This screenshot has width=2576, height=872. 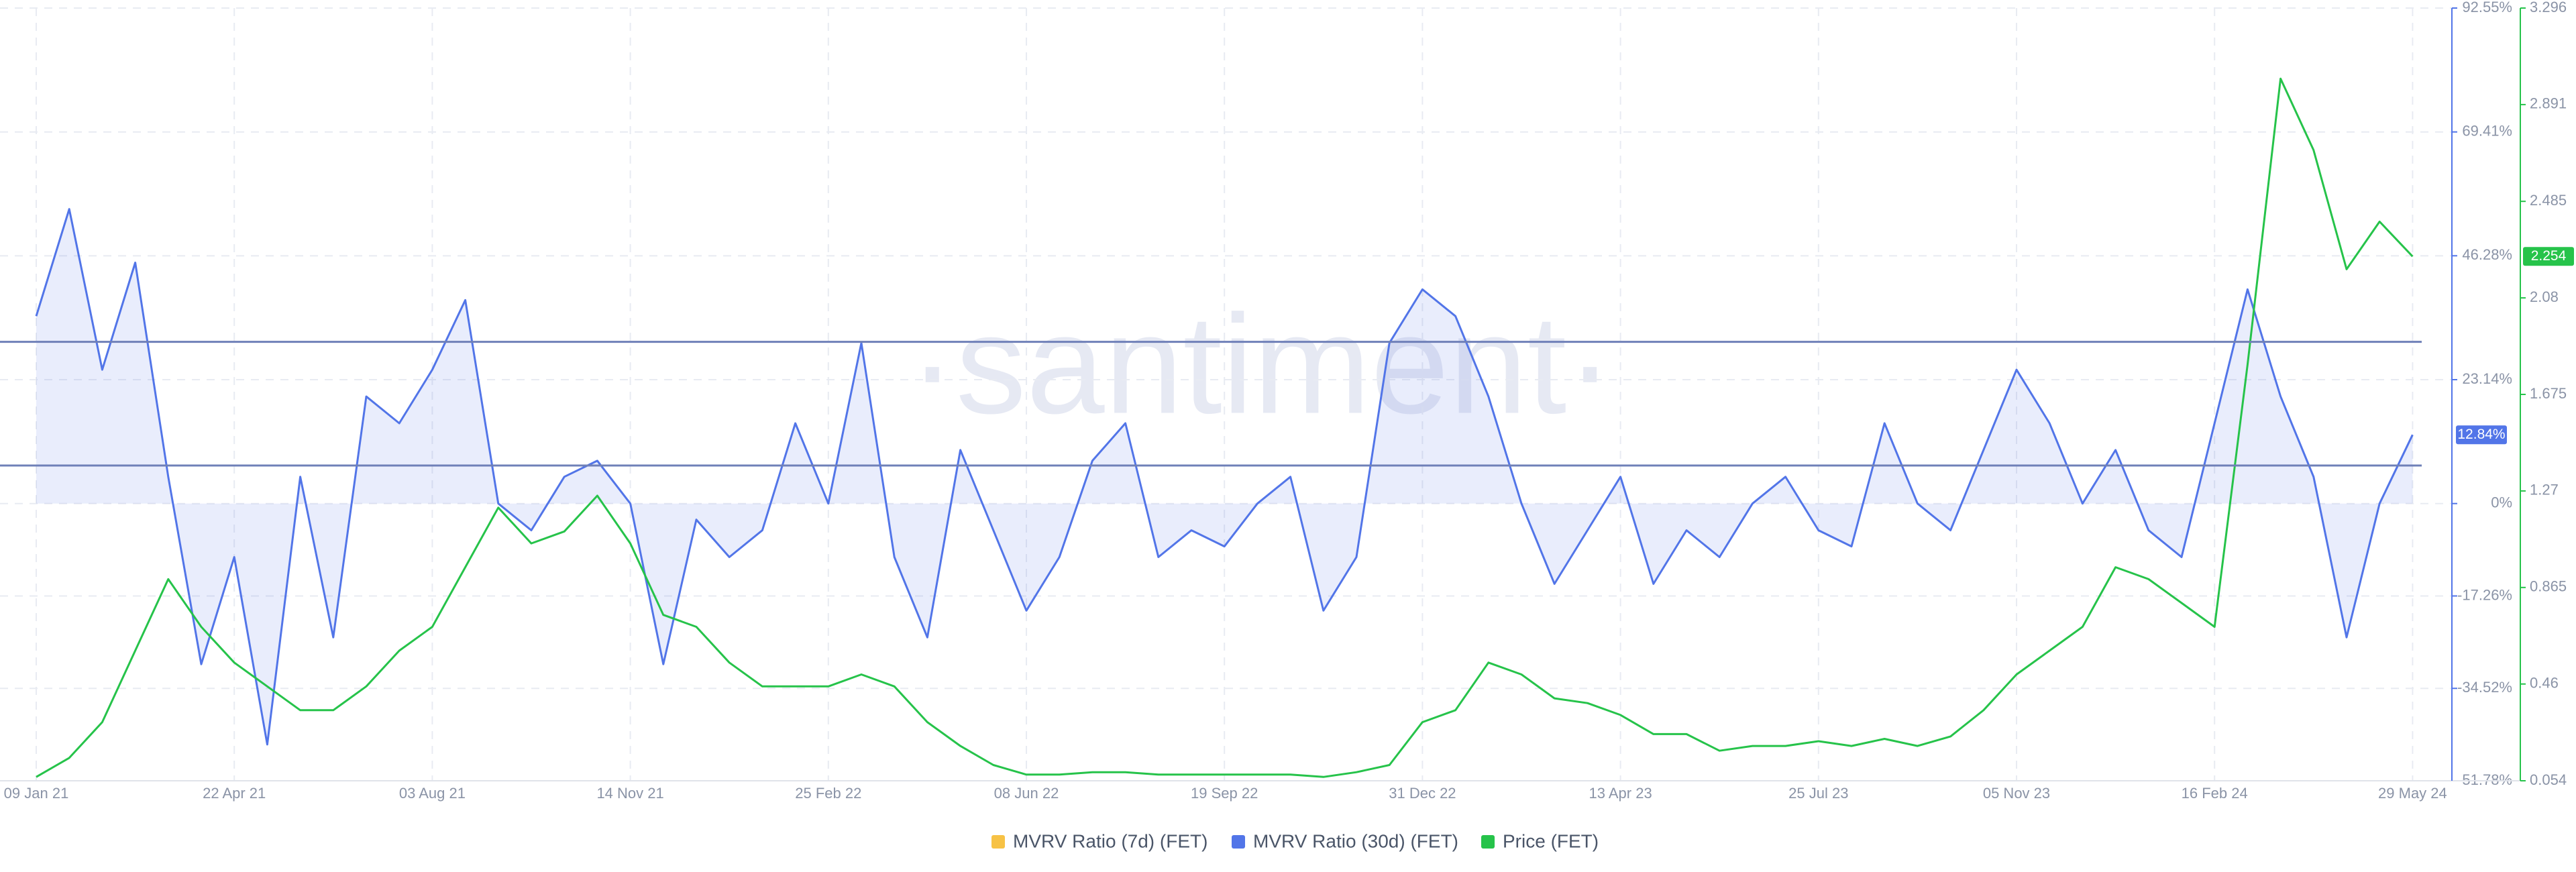 What do you see at coordinates (2544, 684) in the screenshot?
I see `y2-tick-label: 0.46` at bounding box center [2544, 684].